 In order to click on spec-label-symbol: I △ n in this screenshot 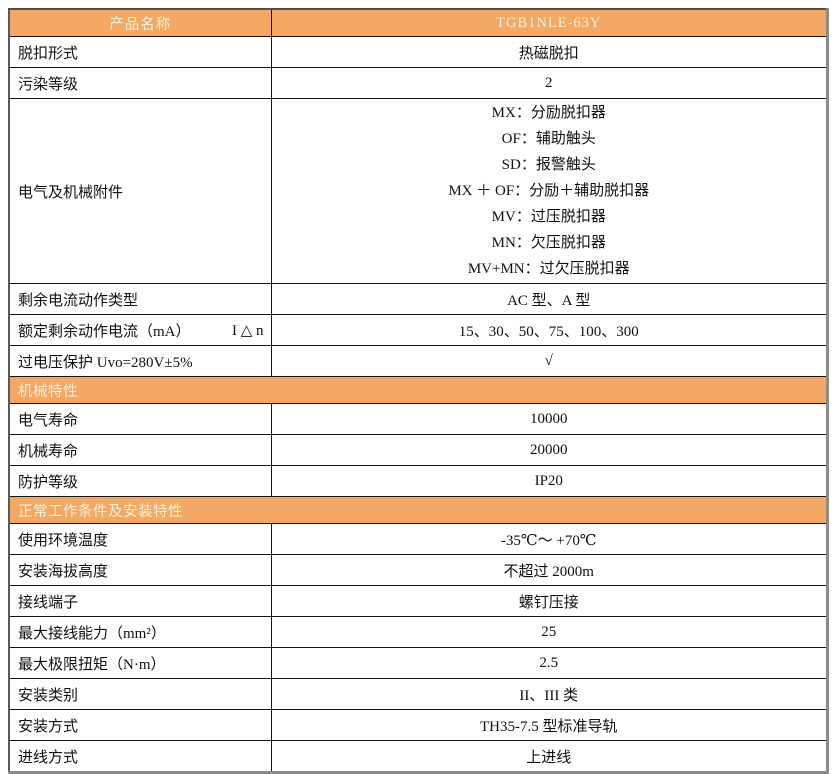, I will do `click(247, 330)`.